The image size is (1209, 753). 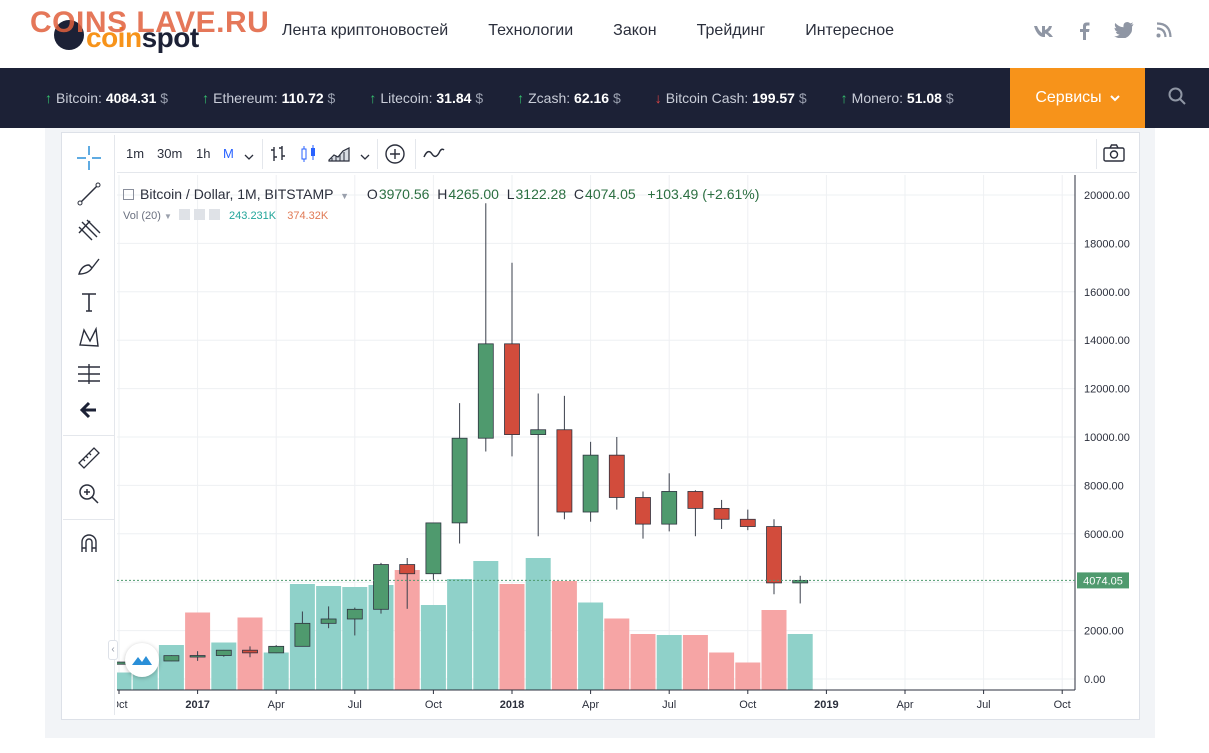 I want to click on y-tick-label: 8000.00, so click(x=1104, y=486).